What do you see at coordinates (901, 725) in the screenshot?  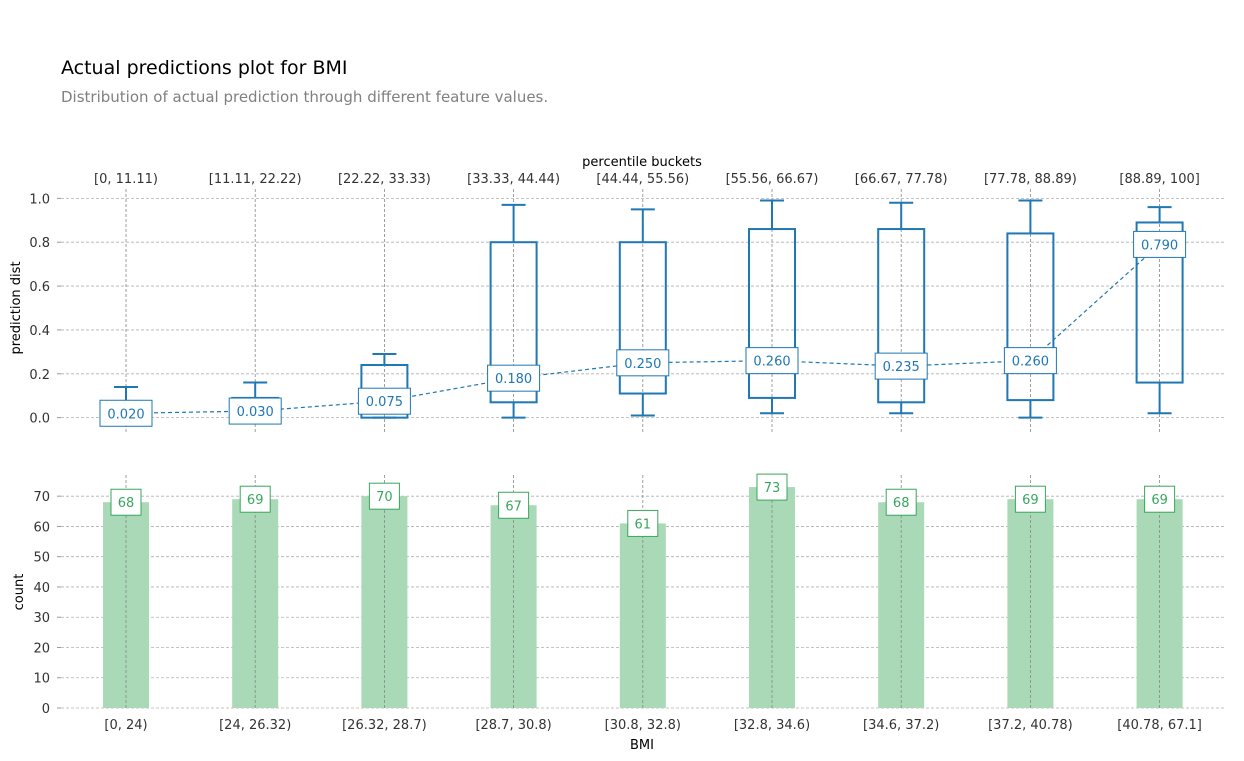 I see `bar-category-label: [34.6, 37.2)` at bounding box center [901, 725].